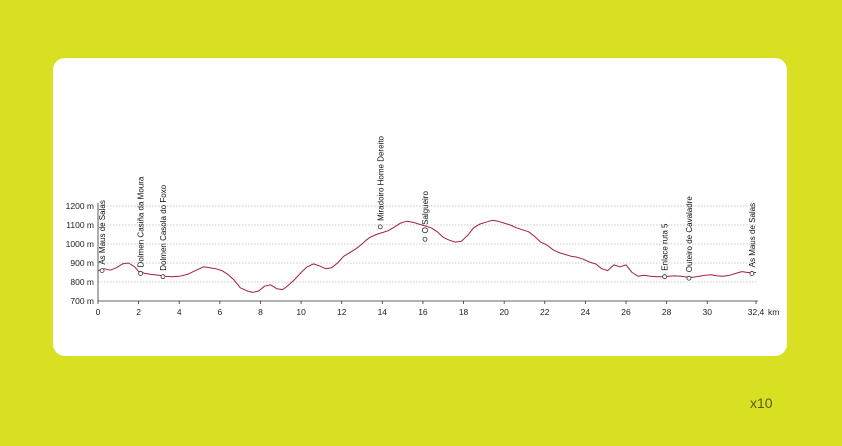 The image size is (842, 446). I want to click on x-tick-label: 12, so click(342, 312).